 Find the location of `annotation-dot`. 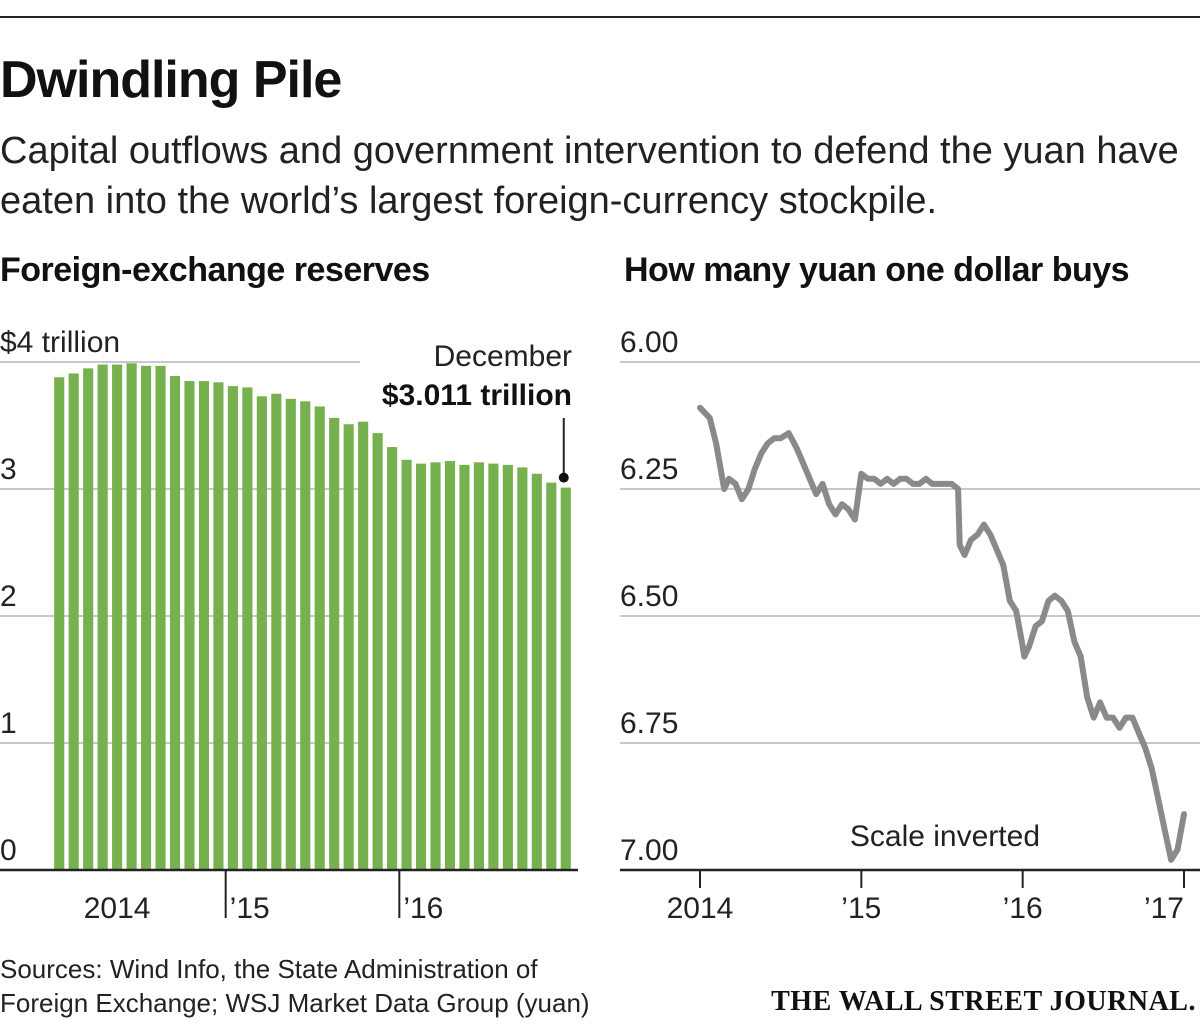

annotation-dot is located at coordinates (563, 477).